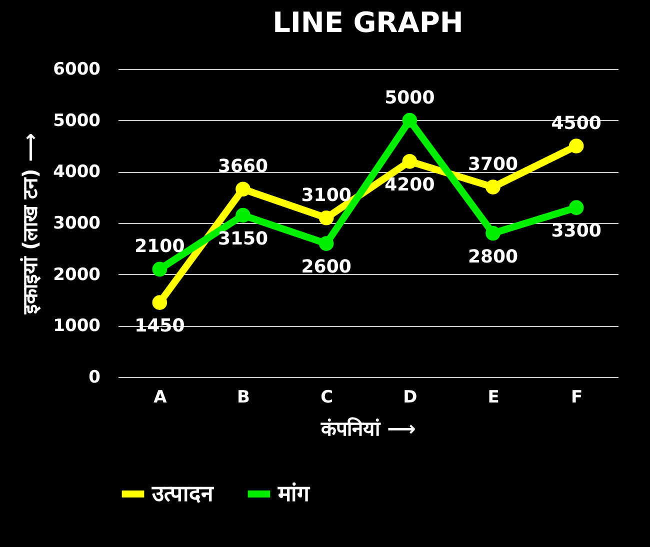  I want to click on y-tick-label: 3000, so click(77, 224).